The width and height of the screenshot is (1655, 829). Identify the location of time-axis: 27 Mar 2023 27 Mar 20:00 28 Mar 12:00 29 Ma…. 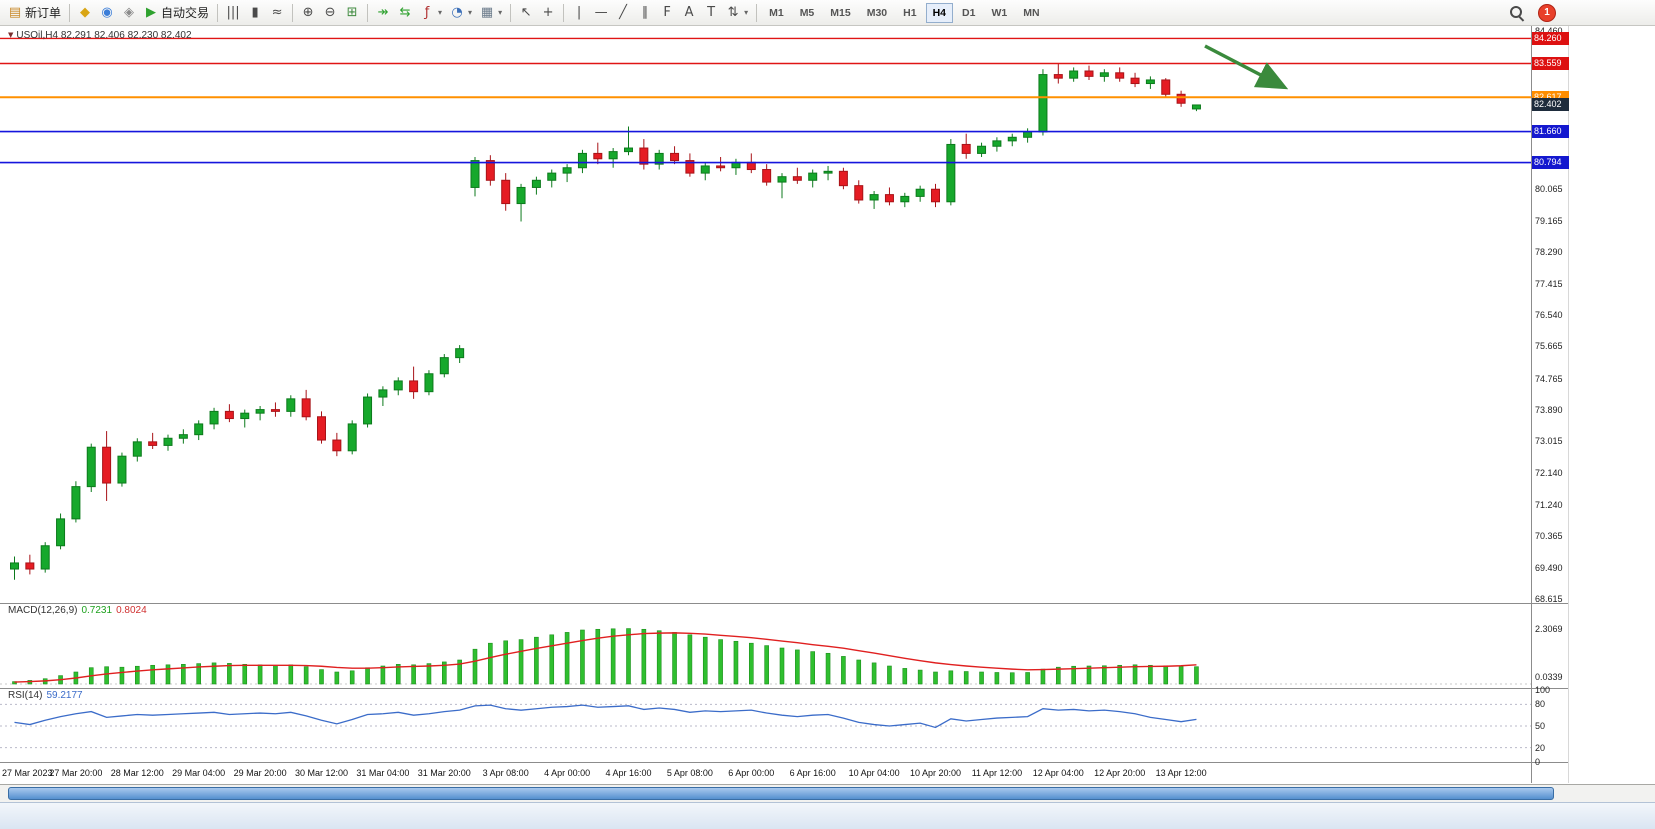
(765, 774).